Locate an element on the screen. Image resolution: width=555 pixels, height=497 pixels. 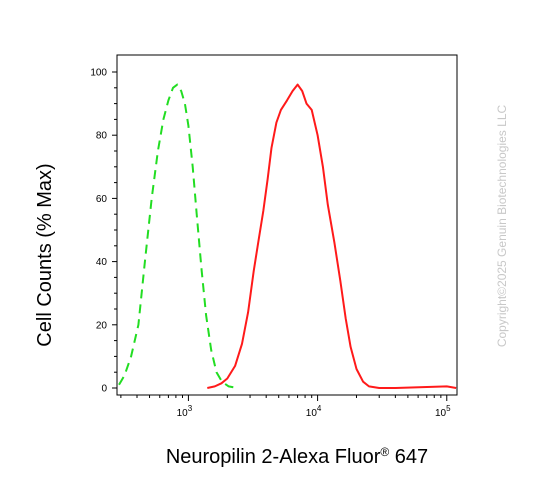
y-tick-label: 40 is located at coordinates (102, 262).